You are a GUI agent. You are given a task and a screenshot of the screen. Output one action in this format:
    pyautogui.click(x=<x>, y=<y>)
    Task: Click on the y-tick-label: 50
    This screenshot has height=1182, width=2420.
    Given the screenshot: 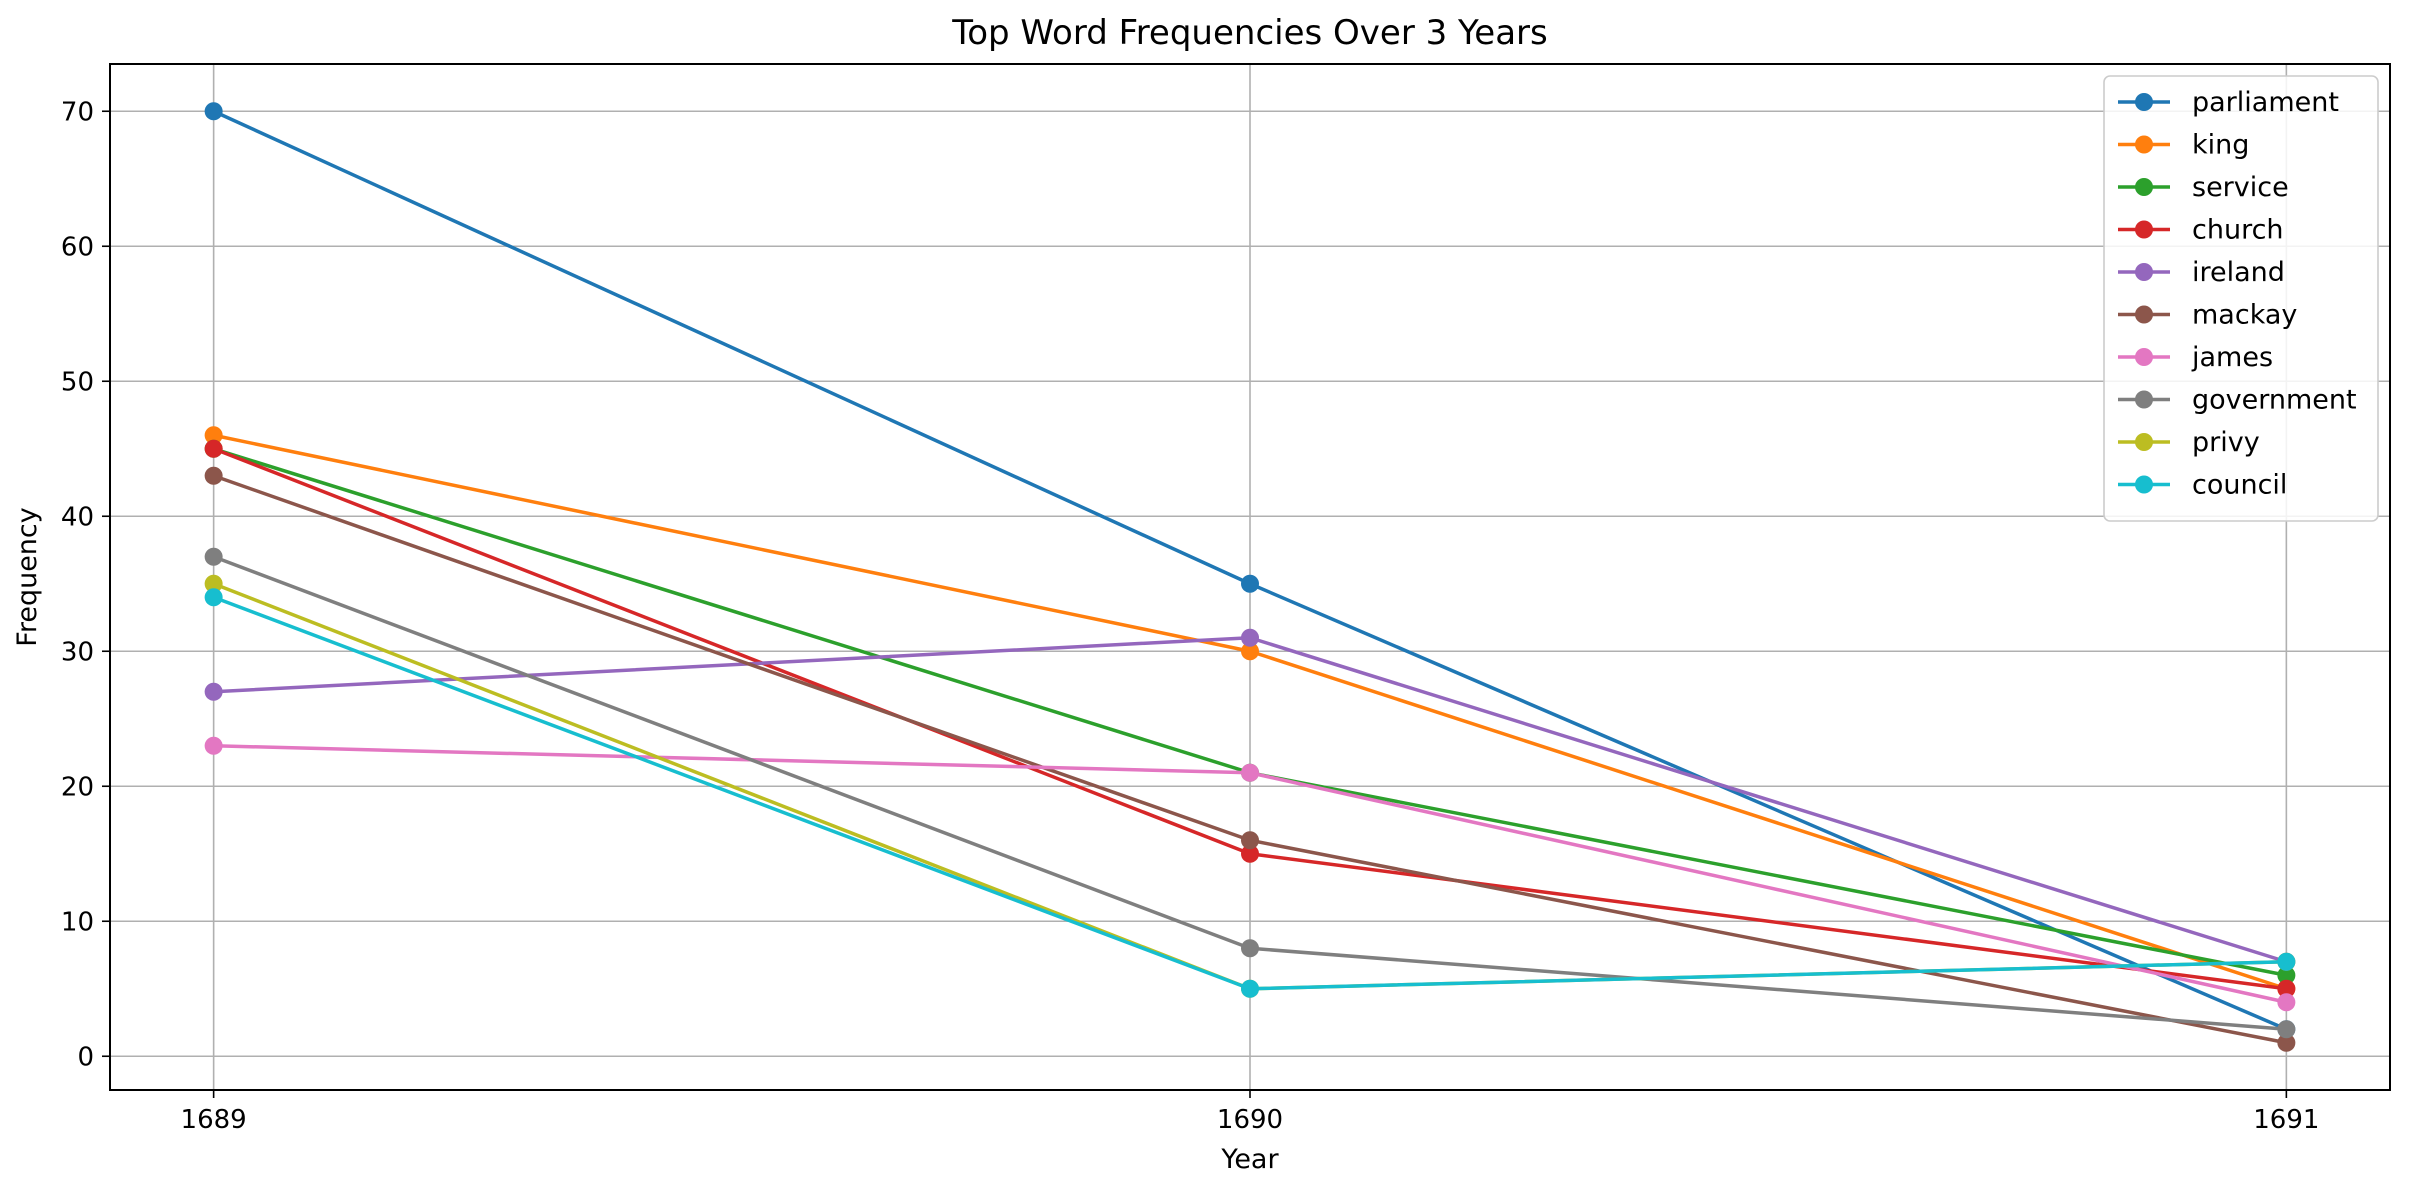 What is the action you would take?
    pyautogui.click(x=77, y=382)
    